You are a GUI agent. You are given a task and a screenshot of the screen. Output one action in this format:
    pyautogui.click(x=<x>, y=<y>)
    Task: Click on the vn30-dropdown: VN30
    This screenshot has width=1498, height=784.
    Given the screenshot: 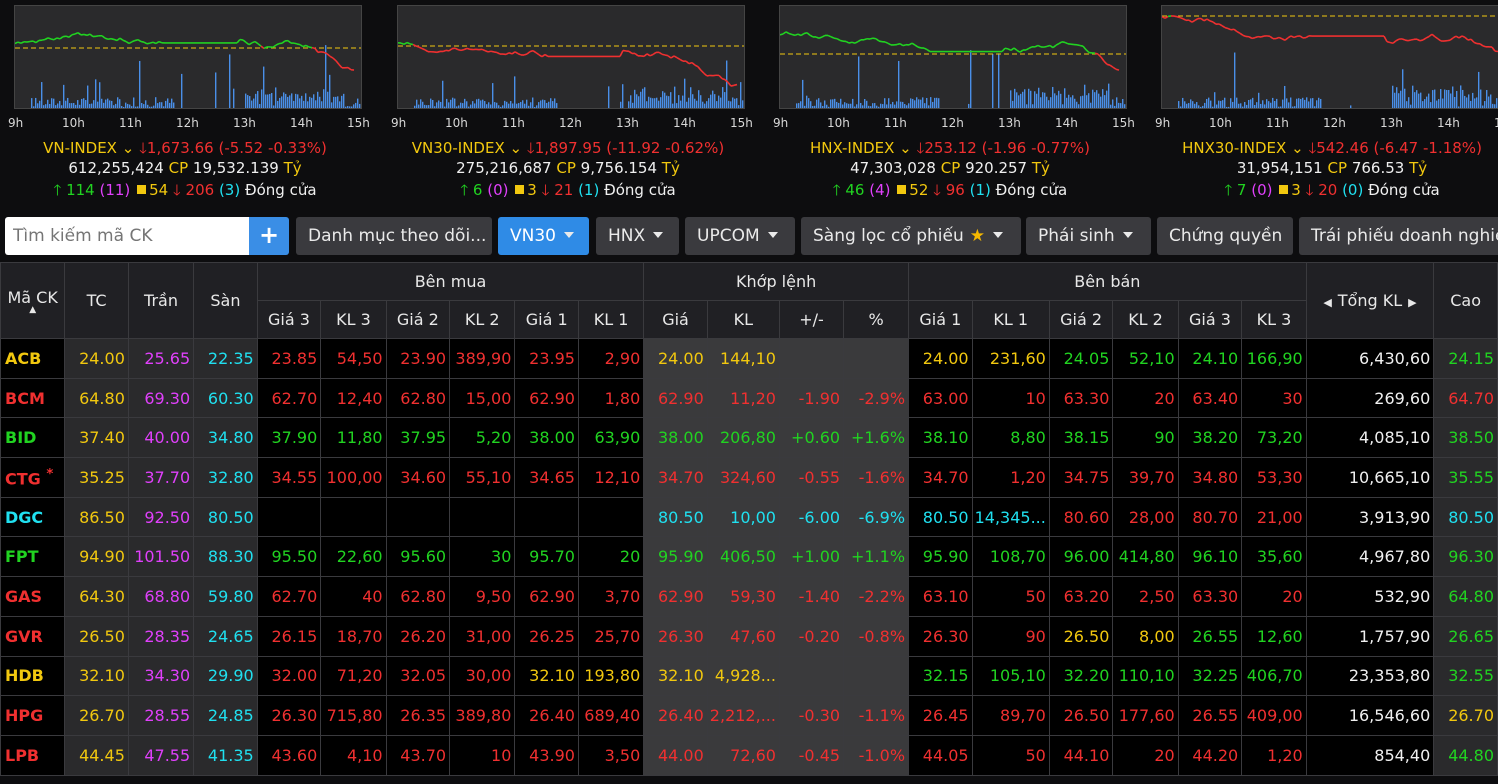 What is the action you would take?
    pyautogui.click(x=543, y=236)
    